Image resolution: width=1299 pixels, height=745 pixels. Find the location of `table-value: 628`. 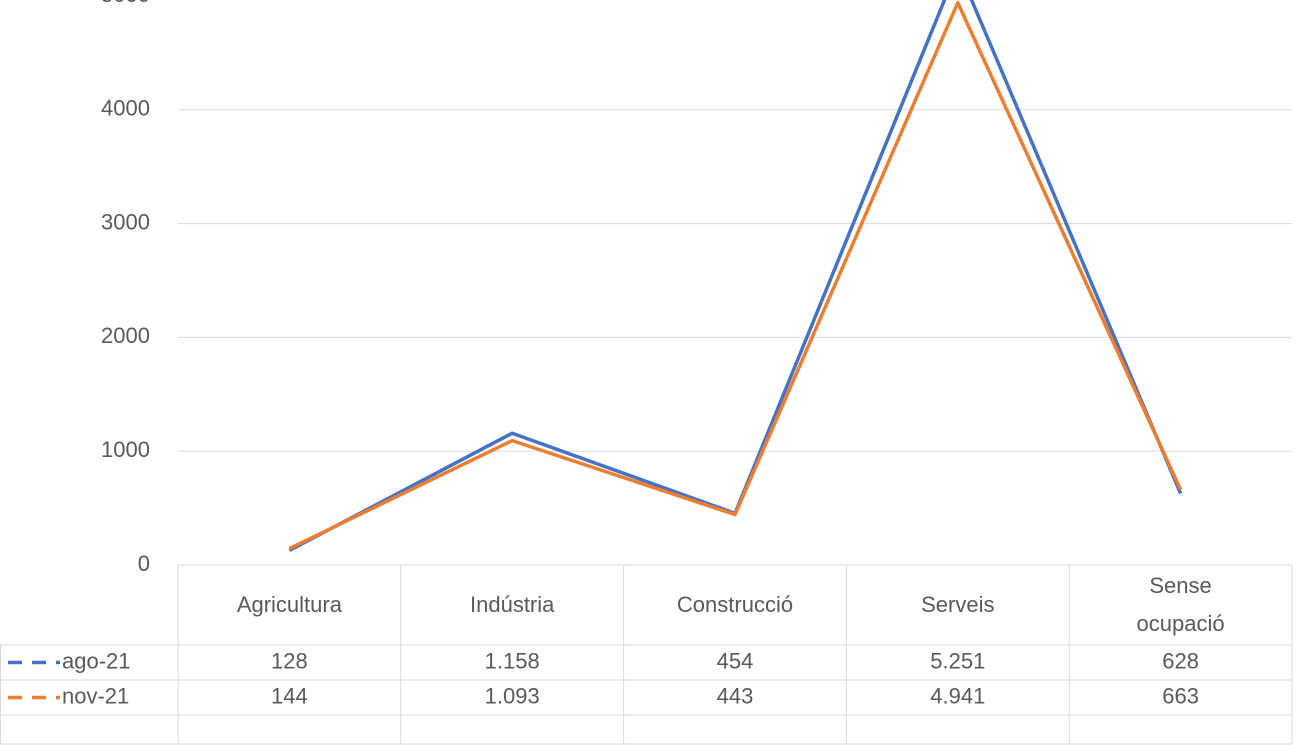

table-value: 628 is located at coordinates (1180, 660).